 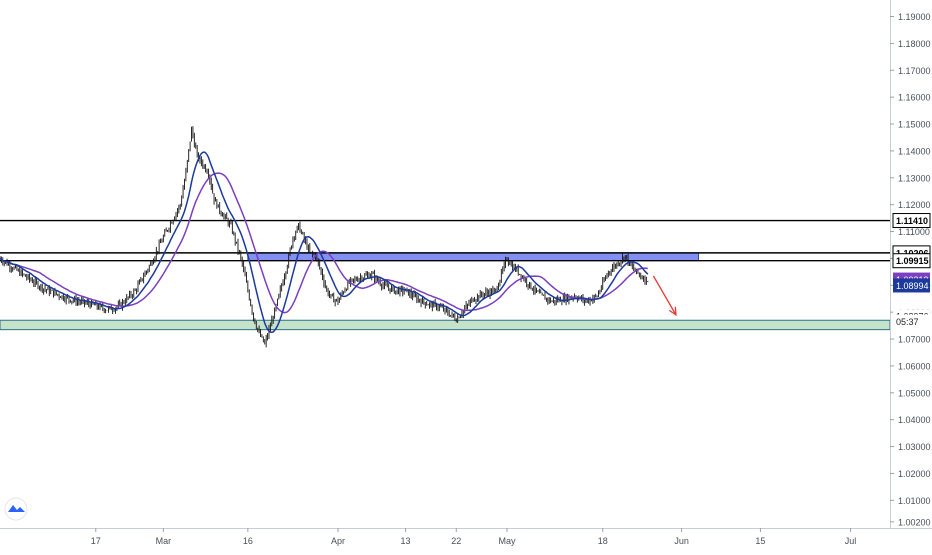 I want to click on x-tick-label: Mar, so click(x=164, y=541).